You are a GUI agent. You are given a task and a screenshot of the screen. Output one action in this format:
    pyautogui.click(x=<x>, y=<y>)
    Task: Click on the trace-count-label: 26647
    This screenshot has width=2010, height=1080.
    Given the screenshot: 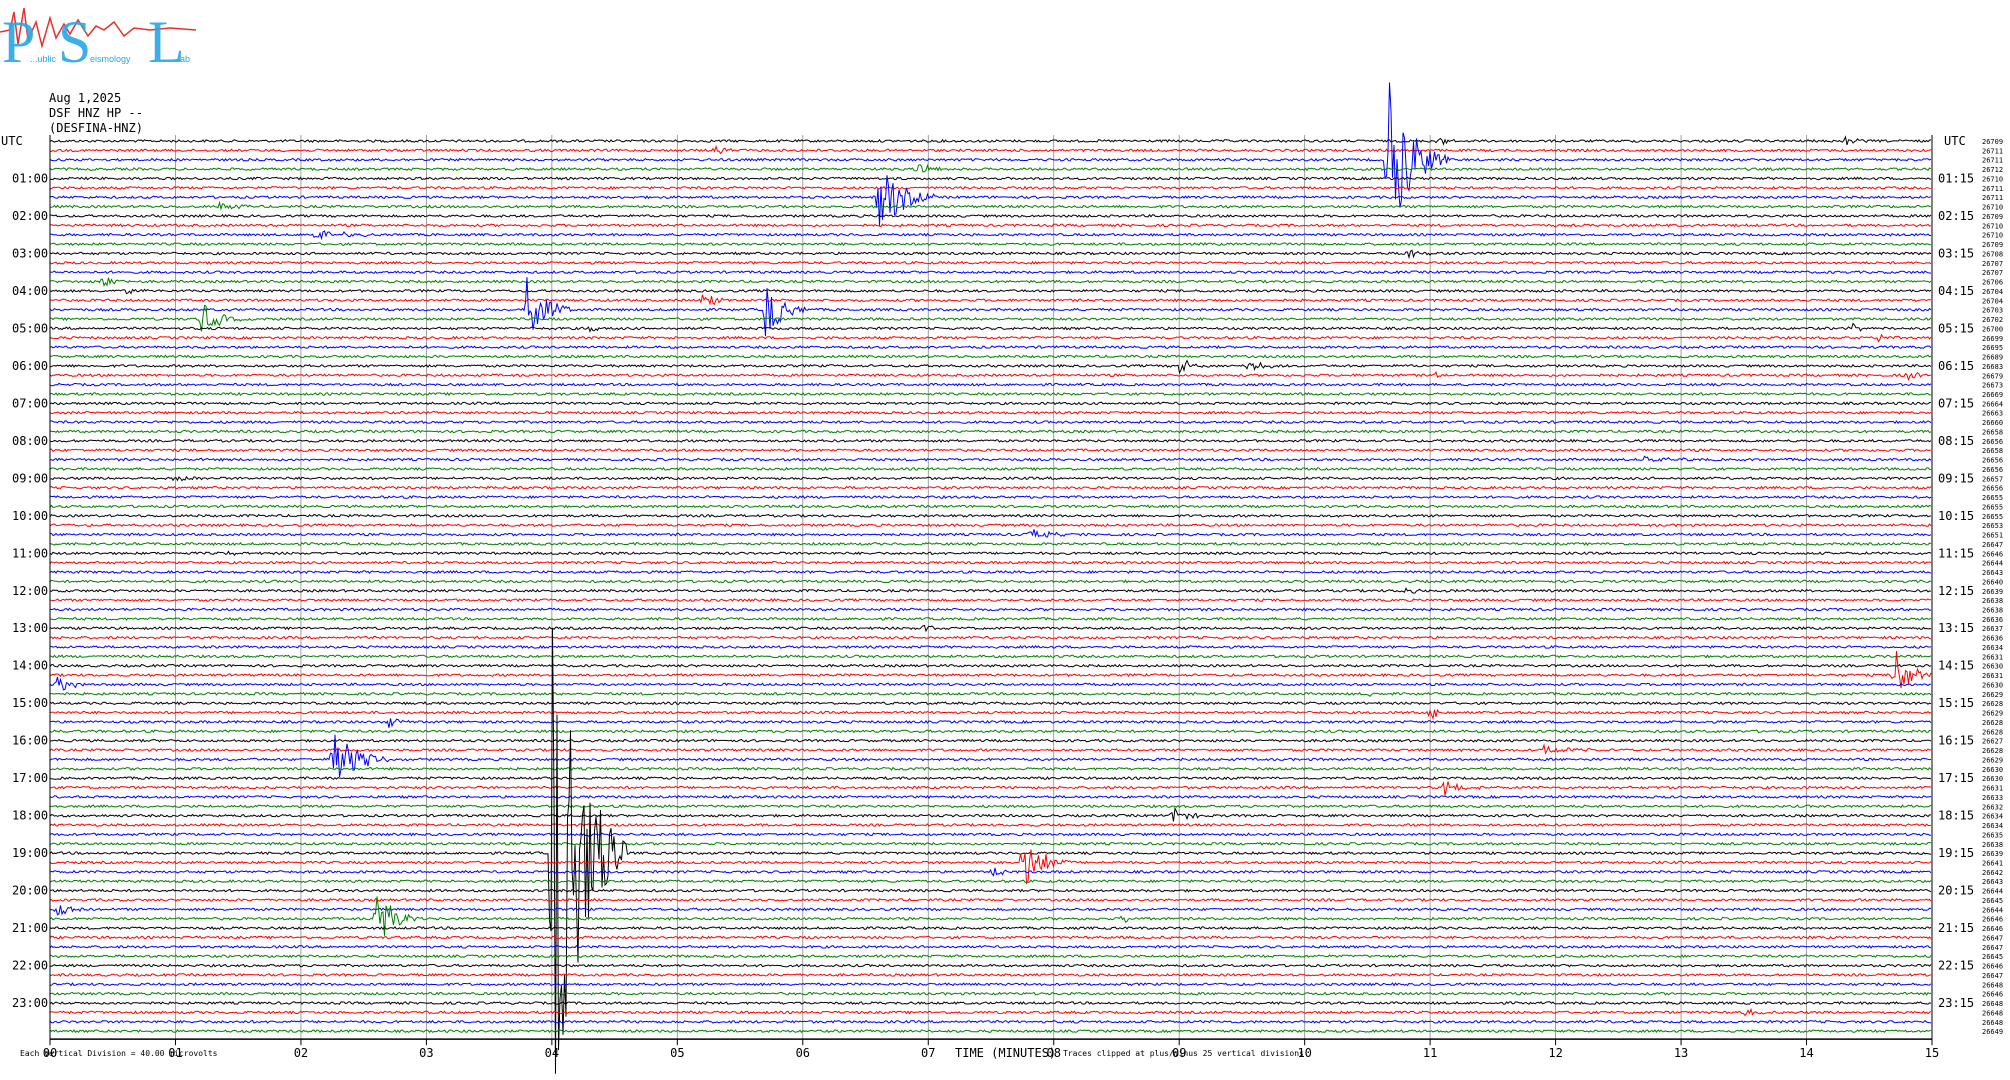 What is the action you would take?
    pyautogui.click(x=1992, y=976)
    